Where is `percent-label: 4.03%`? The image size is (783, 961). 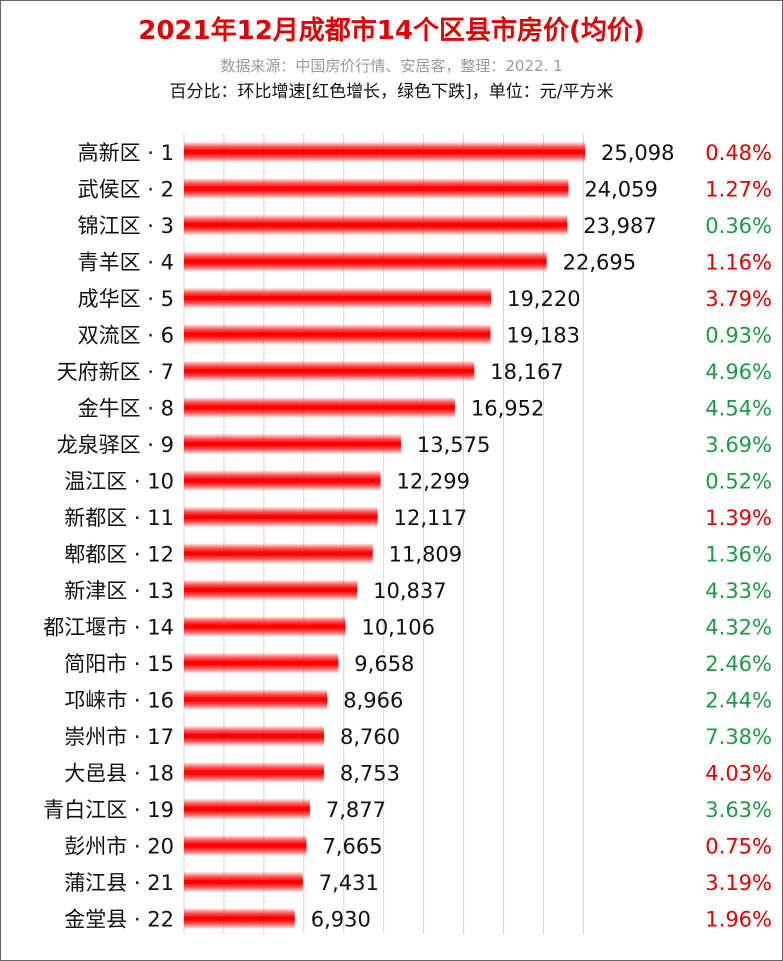
percent-label: 4.03% is located at coordinates (738, 774).